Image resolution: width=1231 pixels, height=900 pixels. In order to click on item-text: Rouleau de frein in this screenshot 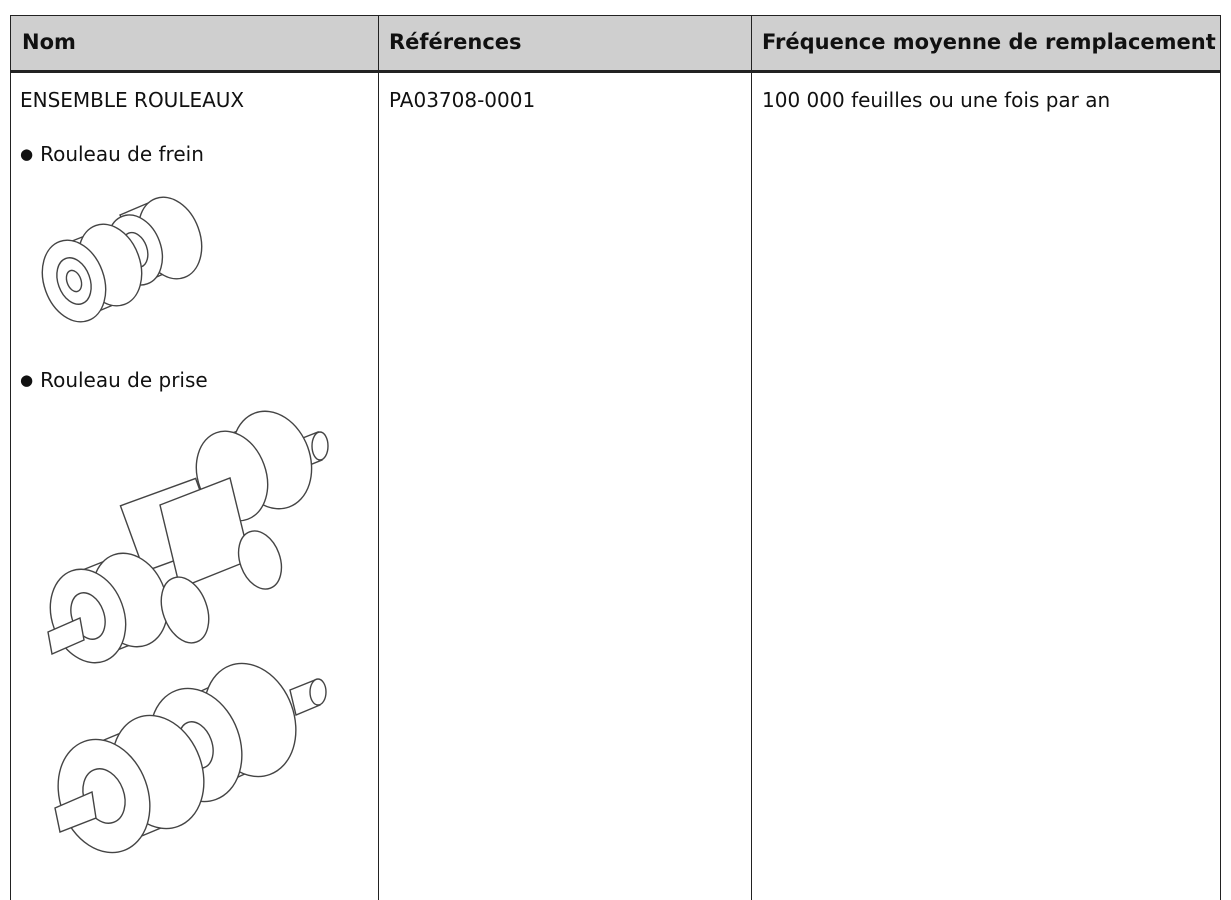, I will do `click(122, 154)`.